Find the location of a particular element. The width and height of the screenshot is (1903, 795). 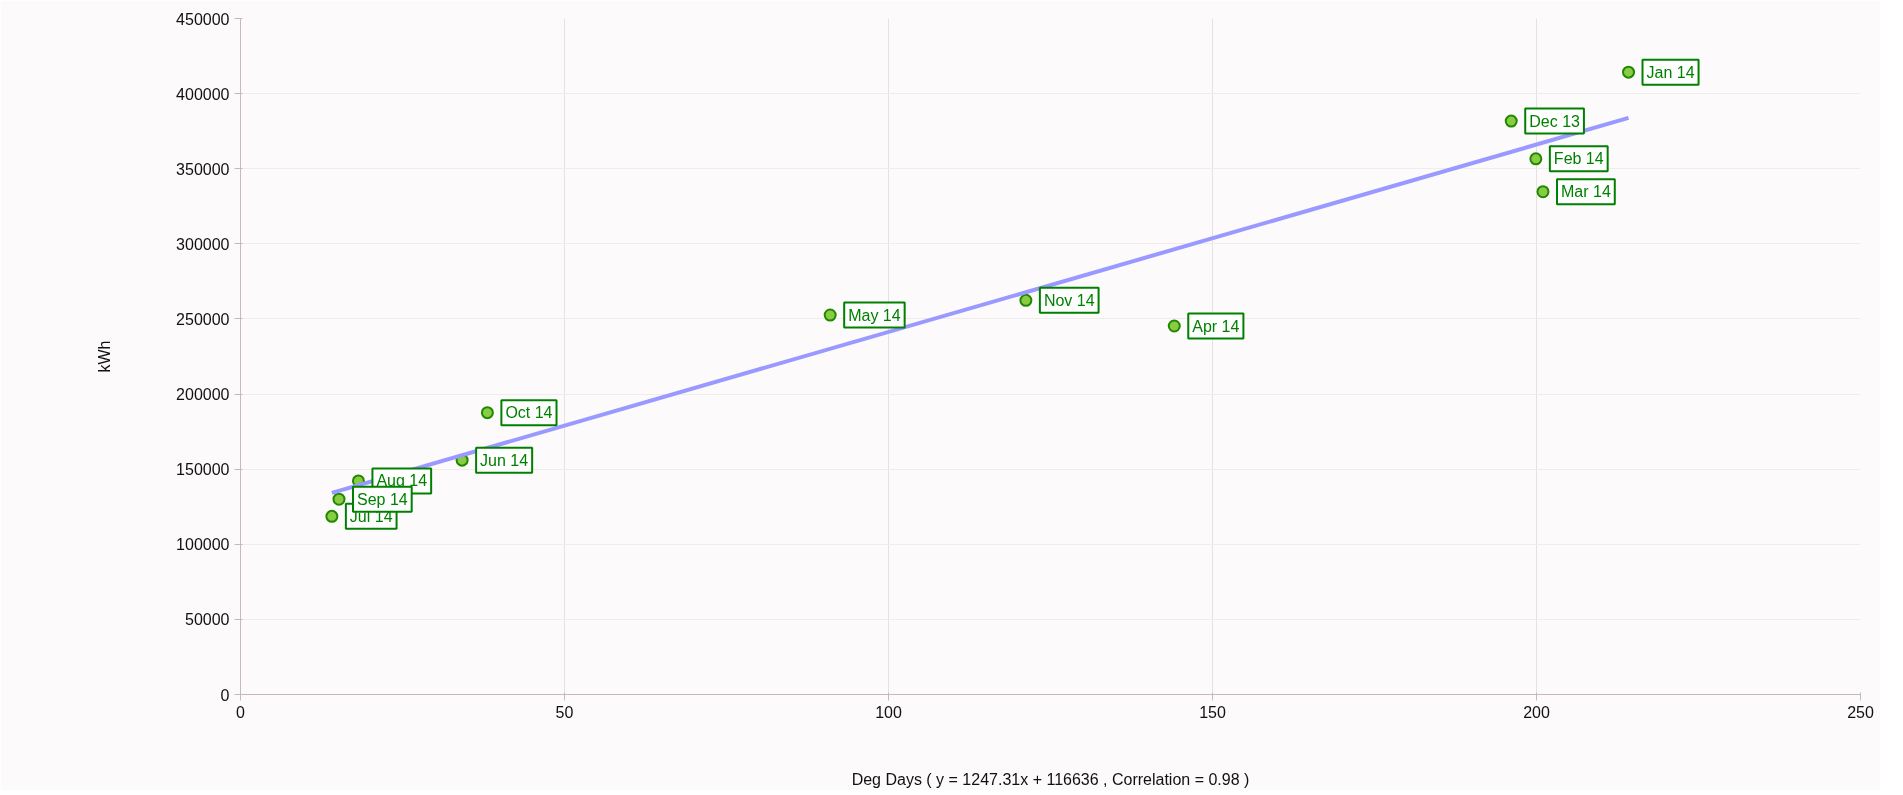

x-axis-title: Deg Days ( y = 1247.31x + 116636 , Correlation = 0.98 ) is located at coordinates (1050, 779).